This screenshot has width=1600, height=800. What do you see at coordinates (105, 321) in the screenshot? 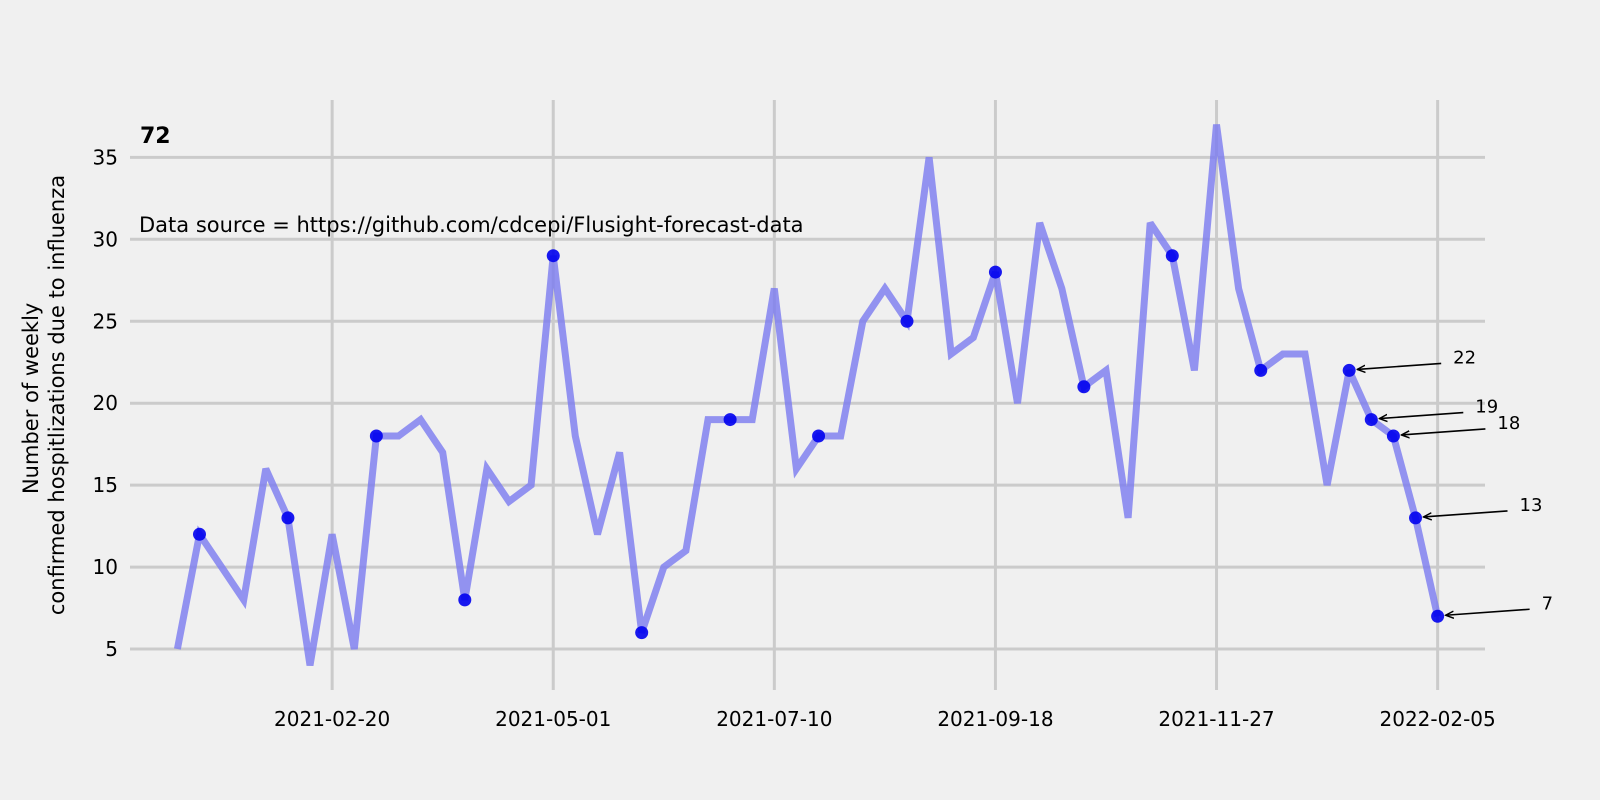
I see `y-tick-label: 25` at bounding box center [105, 321].